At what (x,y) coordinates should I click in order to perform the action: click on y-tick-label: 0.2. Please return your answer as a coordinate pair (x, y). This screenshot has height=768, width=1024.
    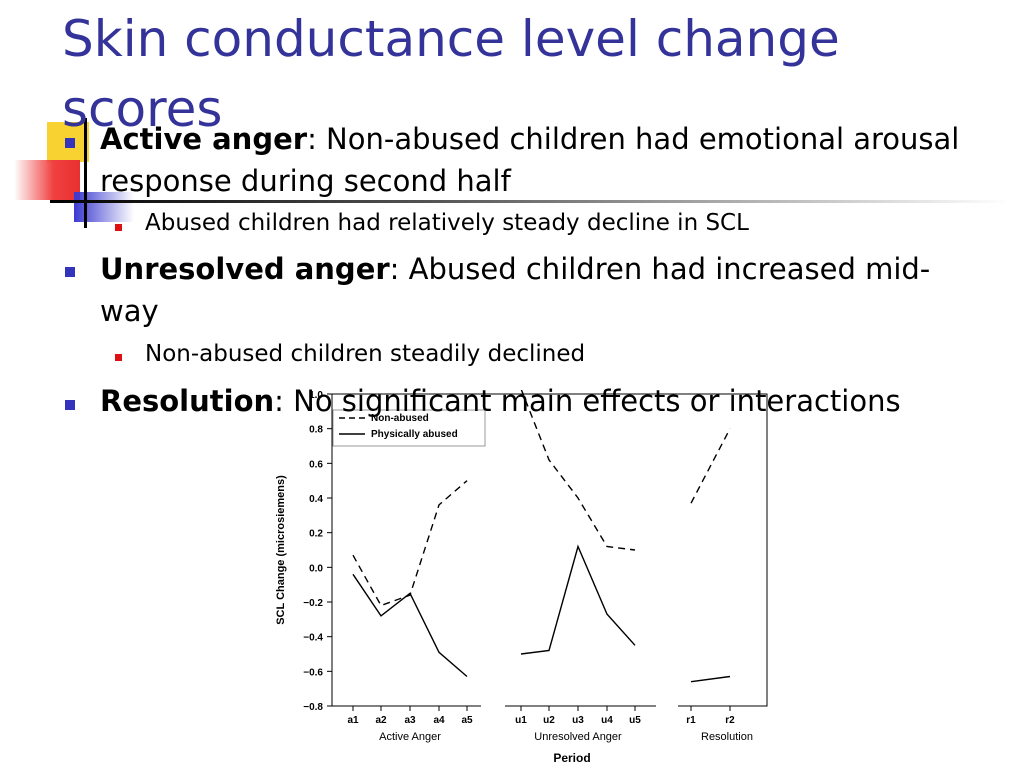
    Looking at the image, I should click on (316, 534).